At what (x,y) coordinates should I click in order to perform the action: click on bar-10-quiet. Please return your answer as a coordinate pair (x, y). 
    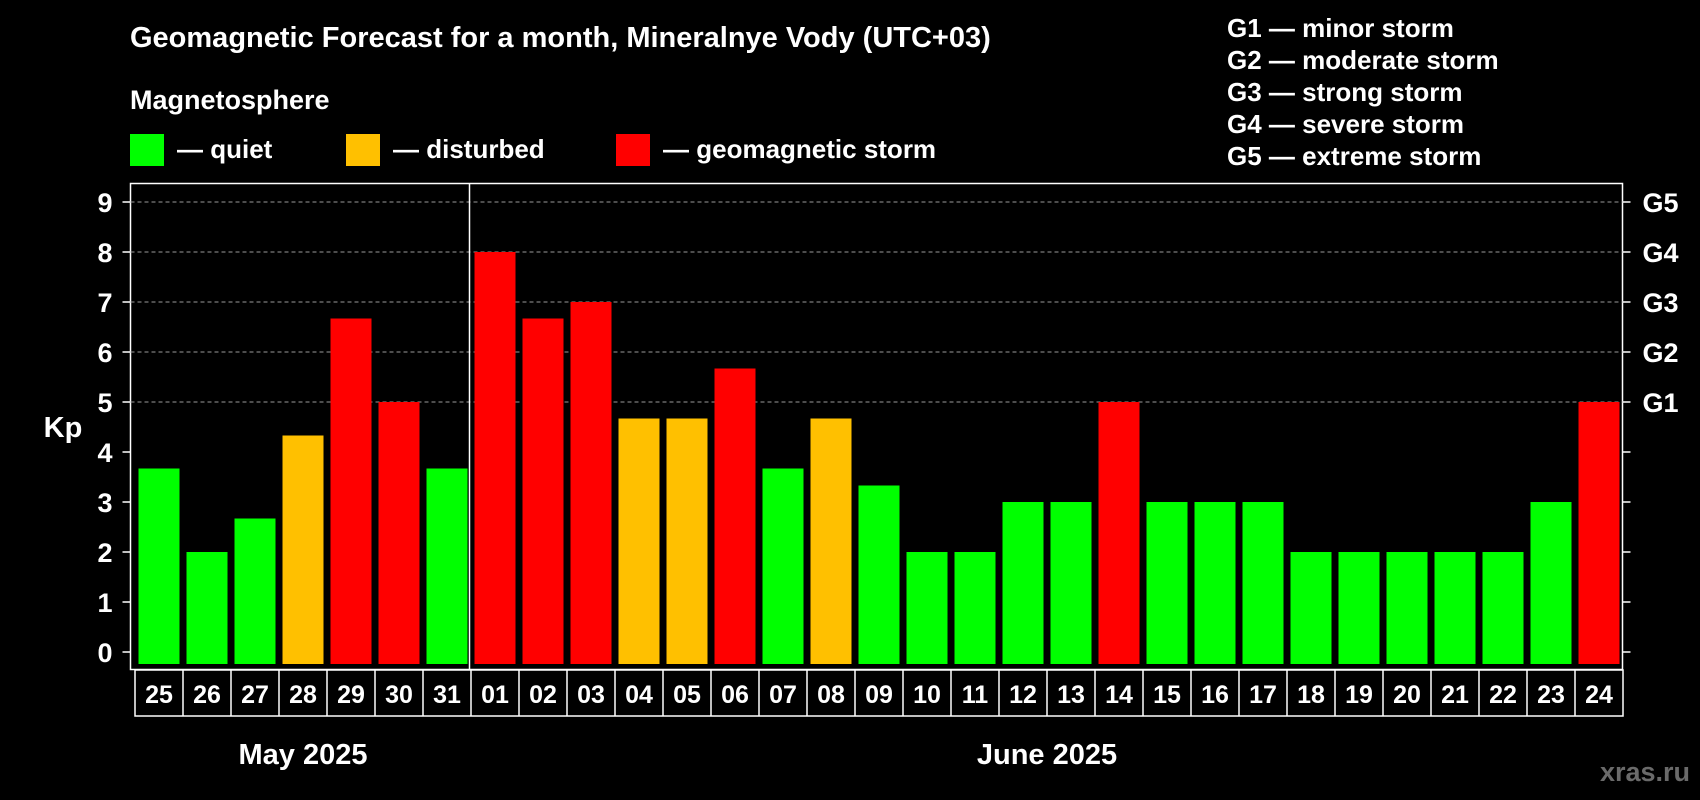
    Looking at the image, I should click on (927, 608).